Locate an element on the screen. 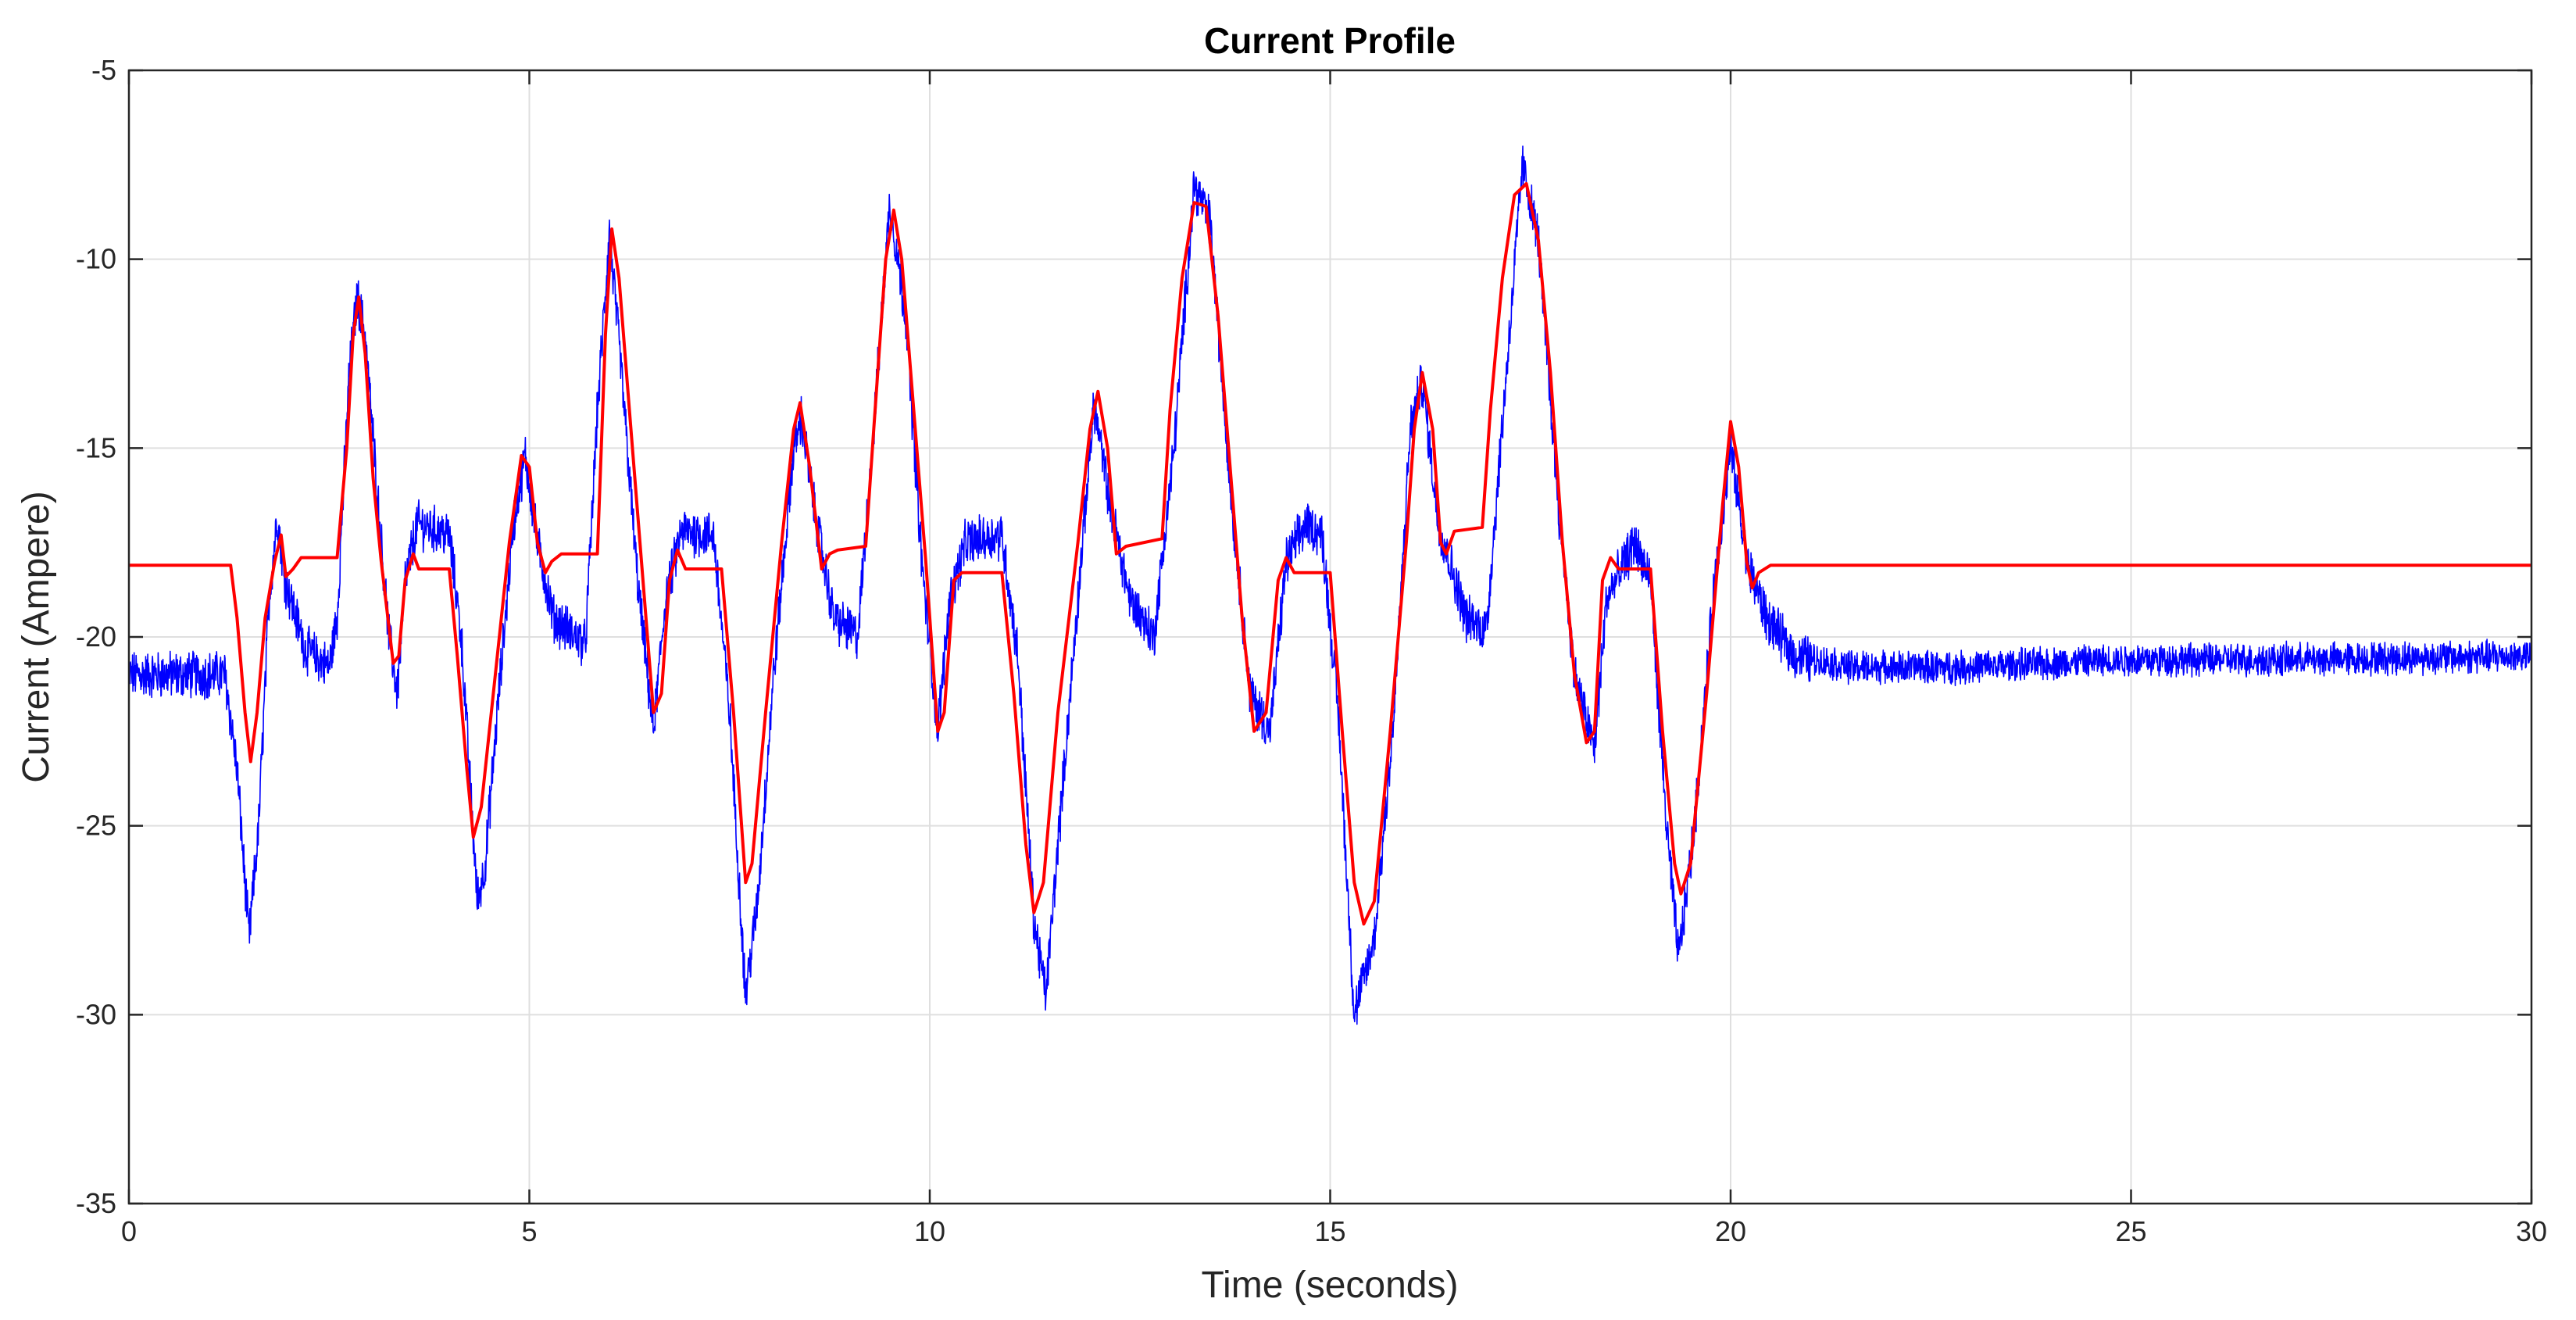 The height and width of the screenshot is (1320, 2576). y-axis-label: Current (Ampere) is located at coordinates (37, 636).